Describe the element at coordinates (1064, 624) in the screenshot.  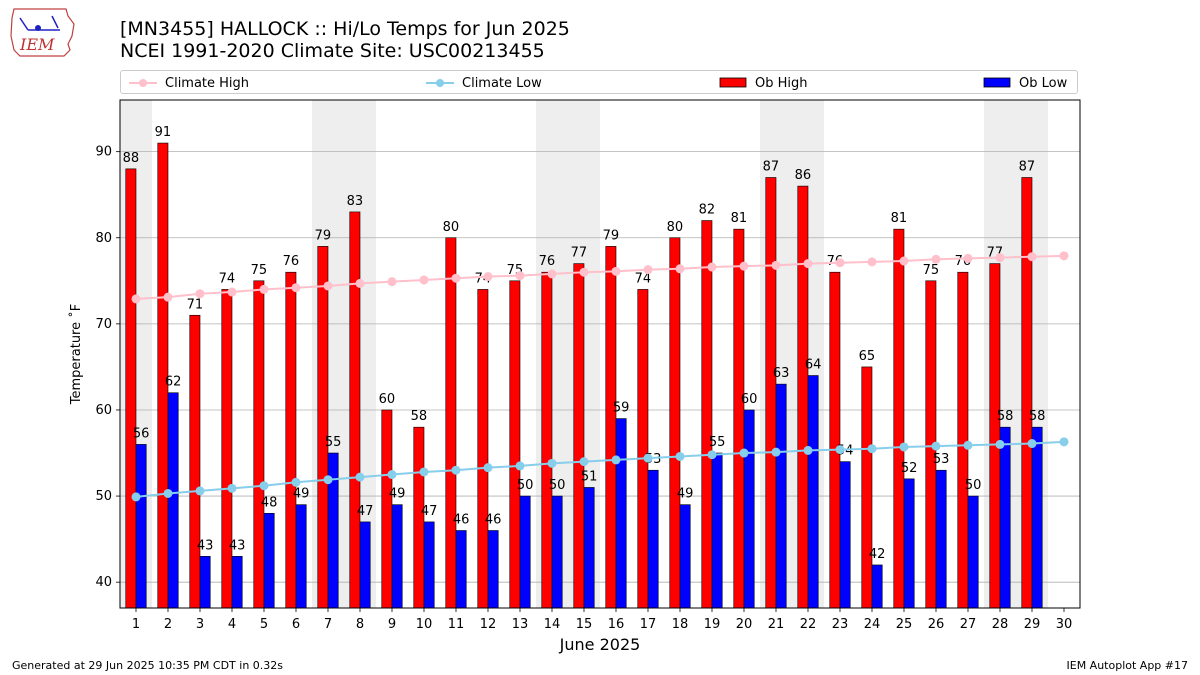
I see `x-tick-label: 30` at that location.